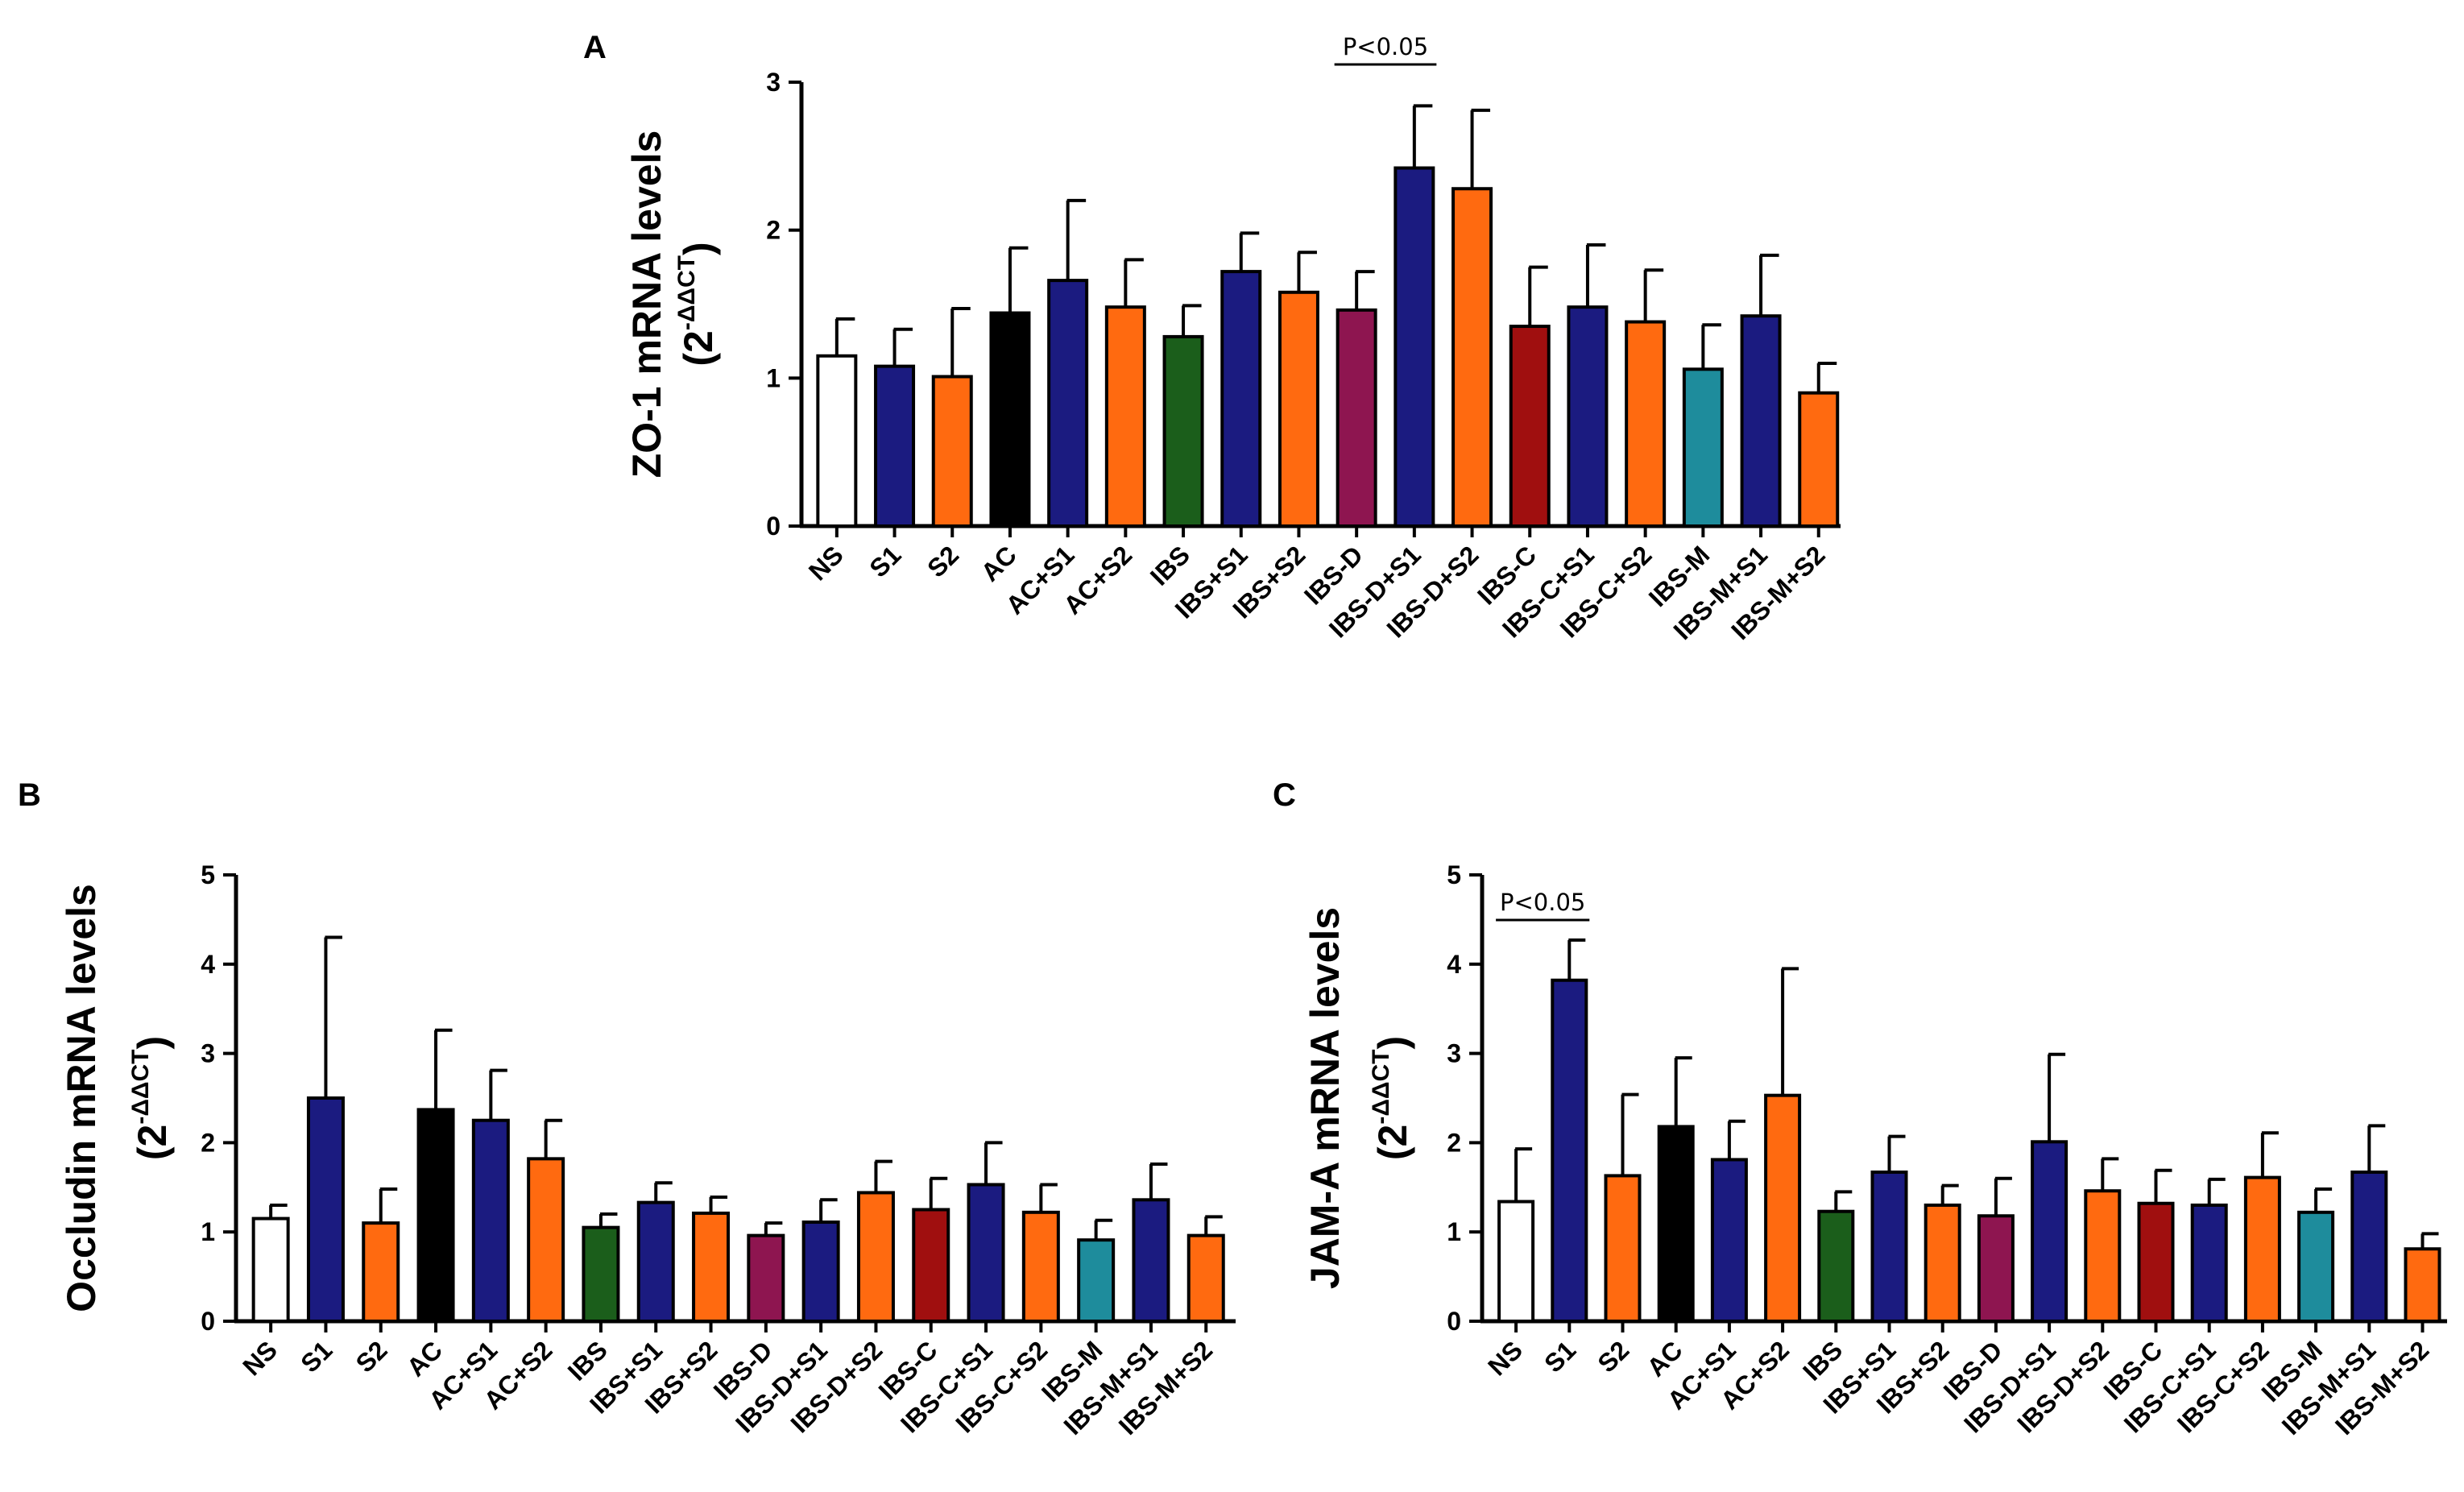  Describe the element at coordinates (29, 795) in the screenshot. I see `panel-letter: B` at that location.